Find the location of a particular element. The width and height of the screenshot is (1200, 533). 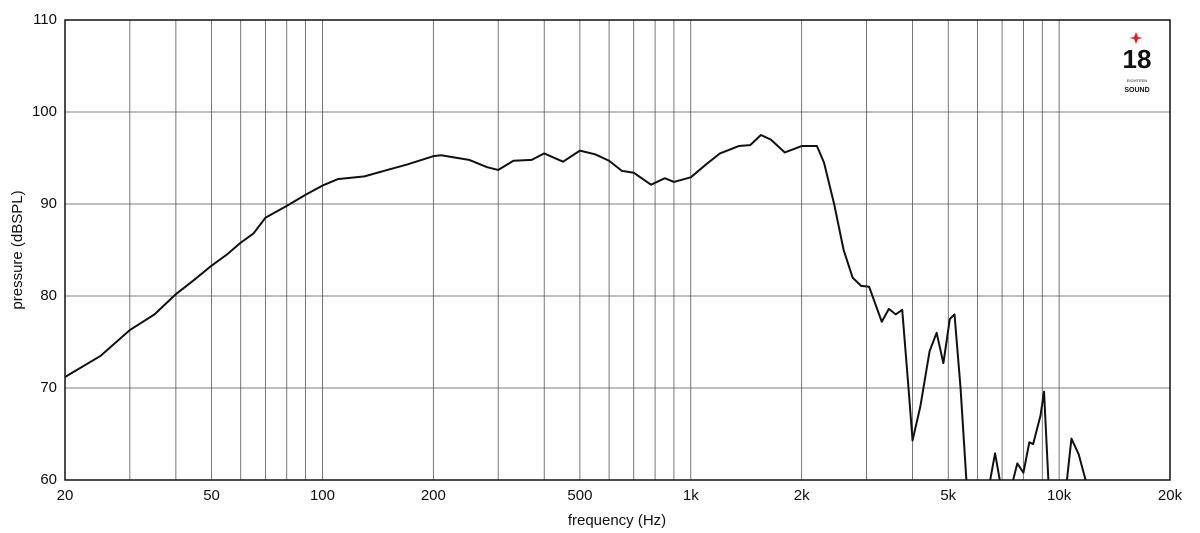

y-tick-label: 80 is located at coordinates (48, 295).